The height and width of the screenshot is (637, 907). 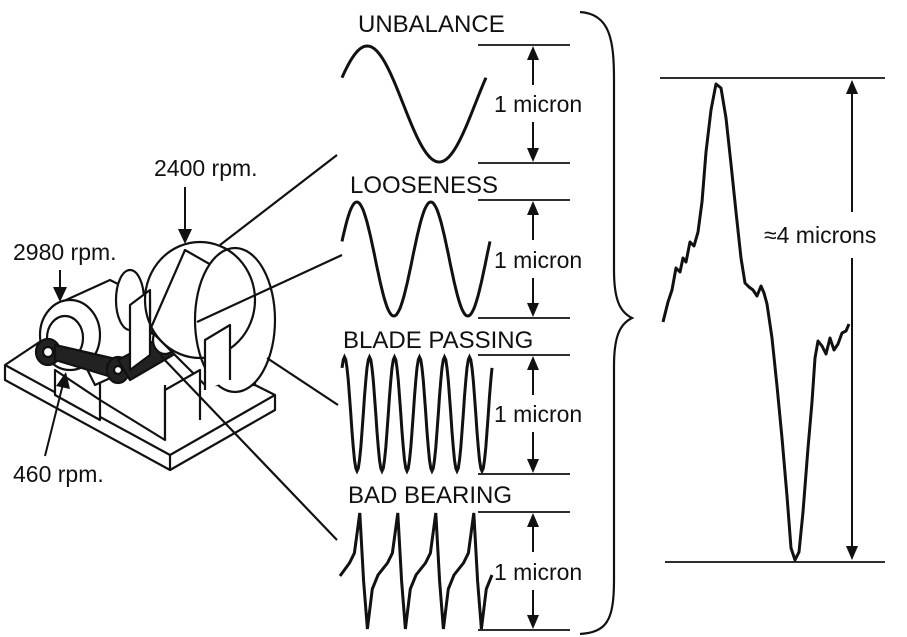 I want to click on amplitude-label-unbalance: 1 micron, so click(x=538, y=104).